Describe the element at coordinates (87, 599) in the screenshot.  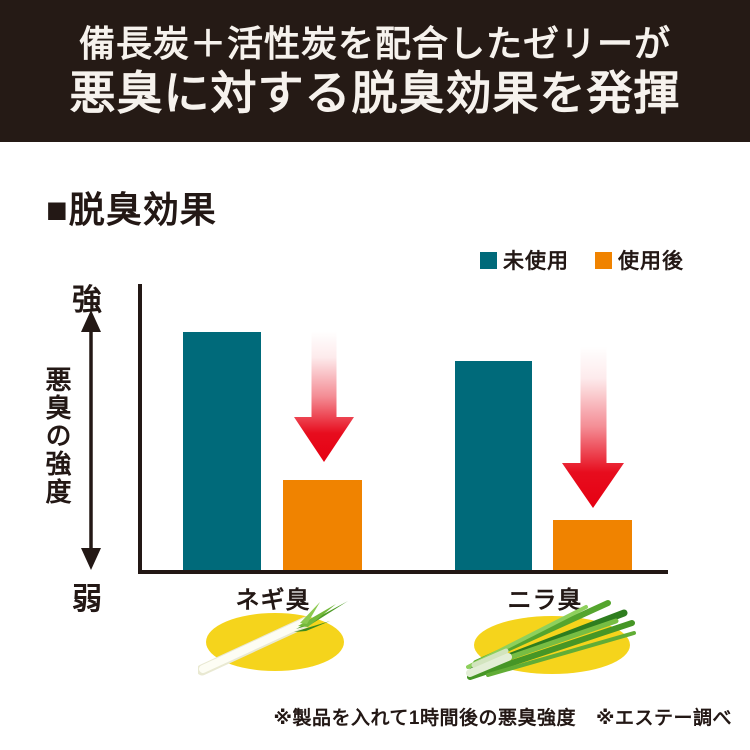
I see `y-axis-bottom-label: 弱` at that location.